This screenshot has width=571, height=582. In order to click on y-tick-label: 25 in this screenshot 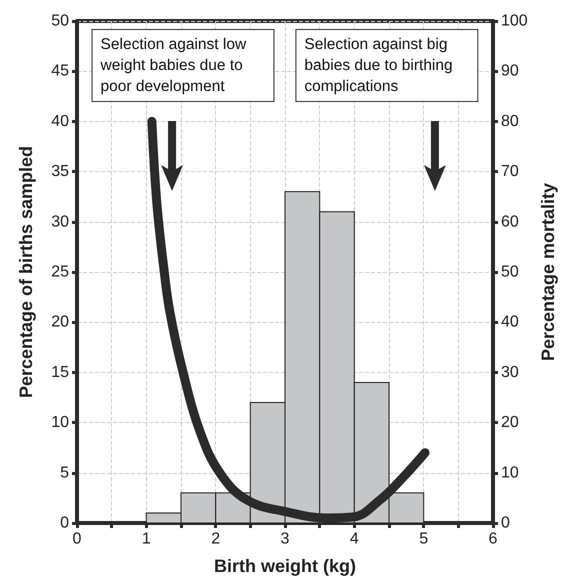, I will do `click(60, 272)`.